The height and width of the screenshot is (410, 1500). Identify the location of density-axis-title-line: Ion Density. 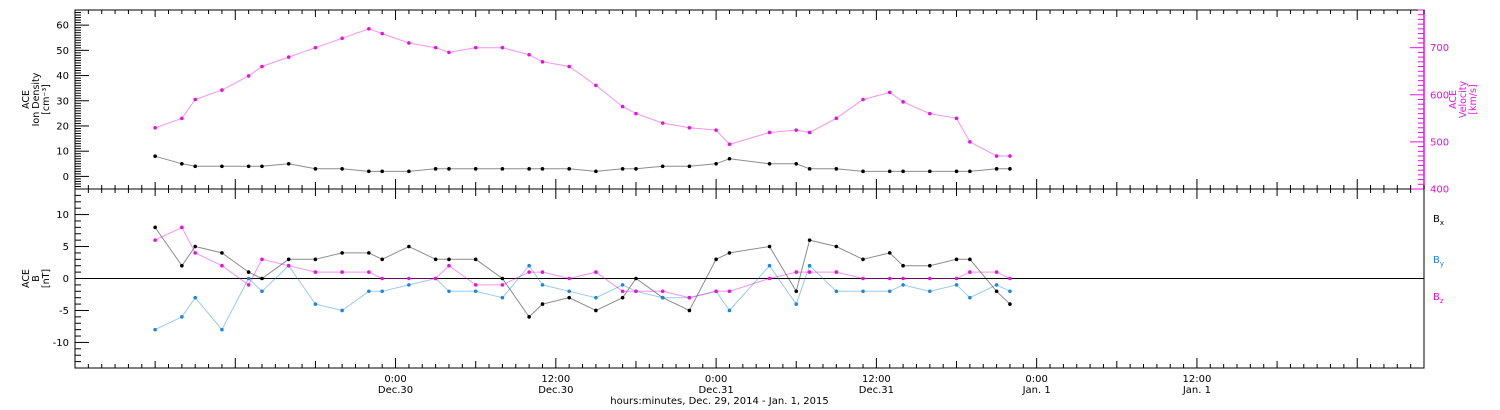
(36, 99).